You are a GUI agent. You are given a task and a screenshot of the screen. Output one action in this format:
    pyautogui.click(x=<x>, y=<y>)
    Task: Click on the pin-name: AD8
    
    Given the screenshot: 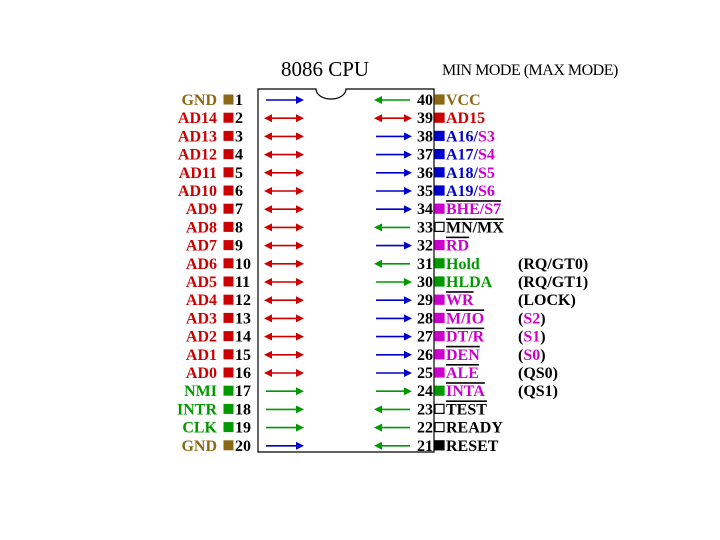 What is the action you would take?
    pyautogui.click(x=201, y=227)
    